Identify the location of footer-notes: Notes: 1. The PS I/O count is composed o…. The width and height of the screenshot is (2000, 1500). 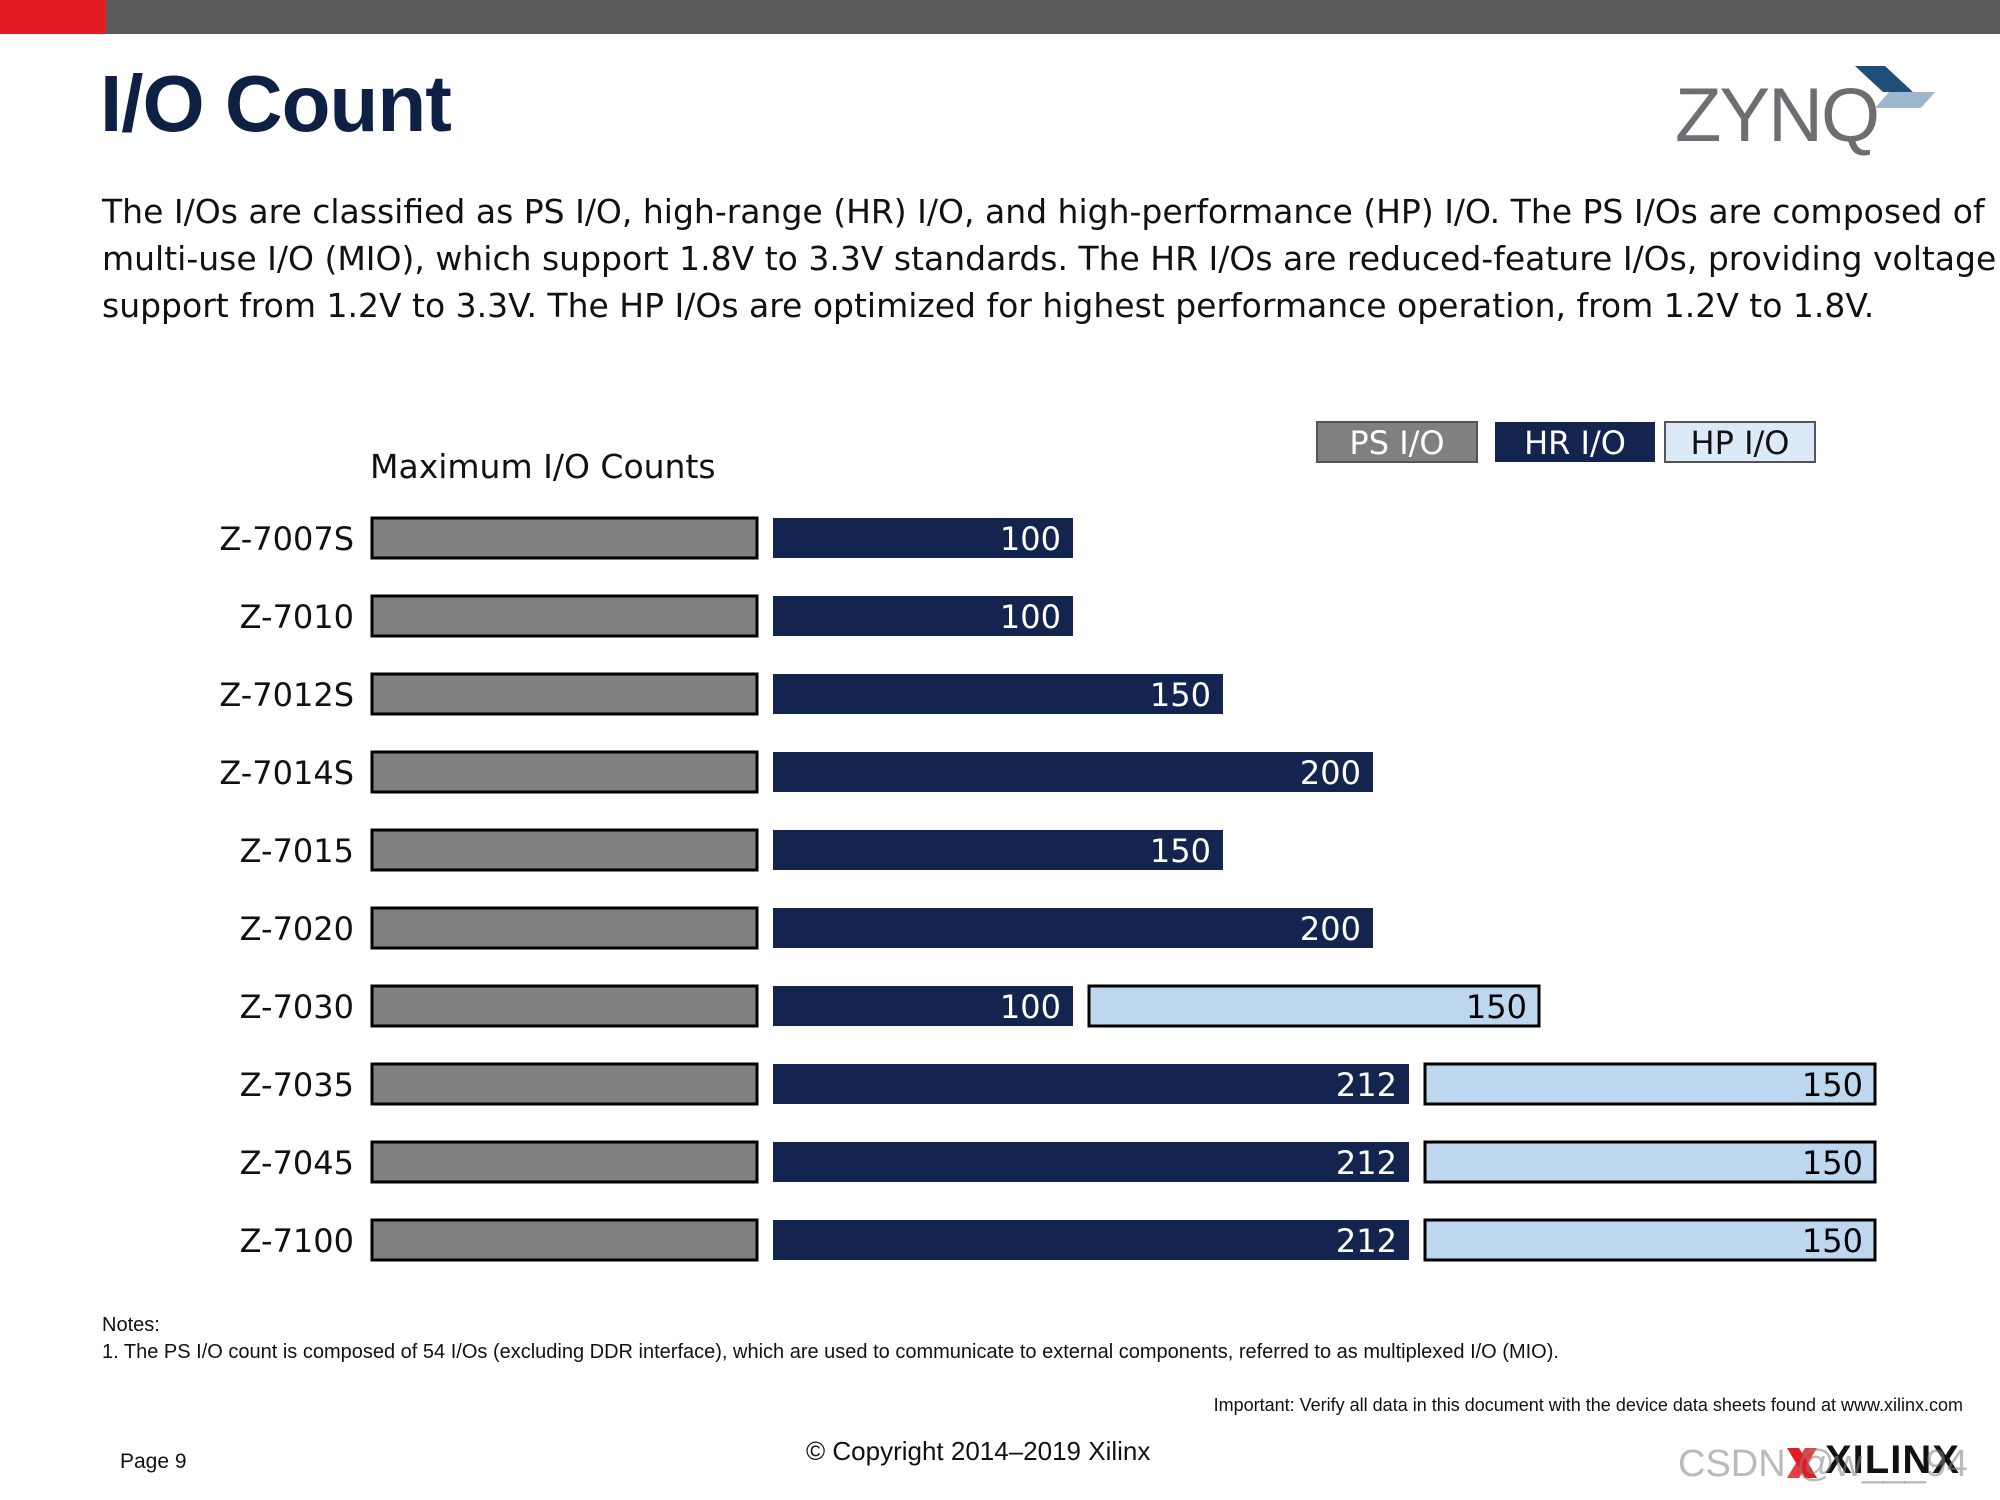
(830, 1339).